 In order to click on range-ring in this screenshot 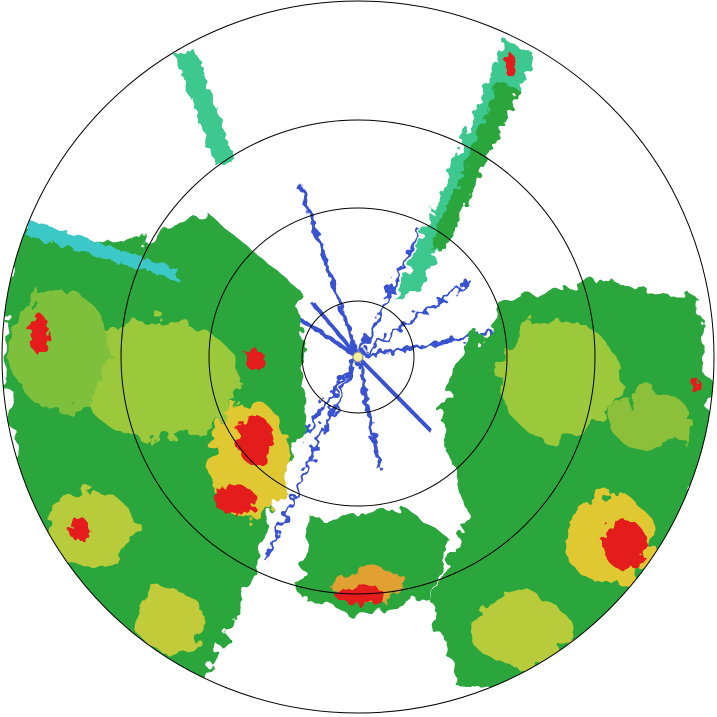, I will do `click(358, 357)`.